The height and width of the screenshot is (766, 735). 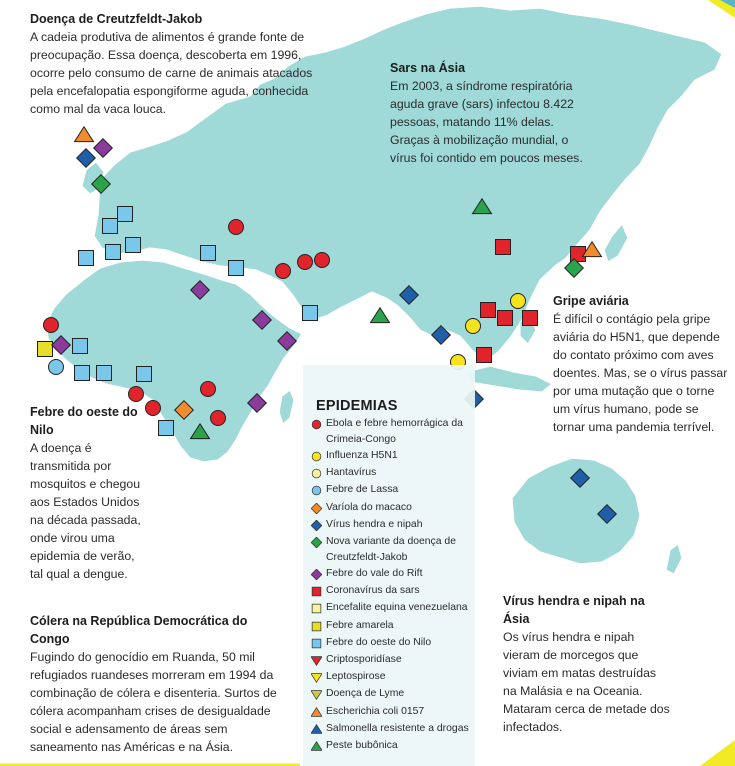 What do you see at coordinates (674, 559) in the screenshot?
I see `land-new-zealand` at bounding box center [674, 559].